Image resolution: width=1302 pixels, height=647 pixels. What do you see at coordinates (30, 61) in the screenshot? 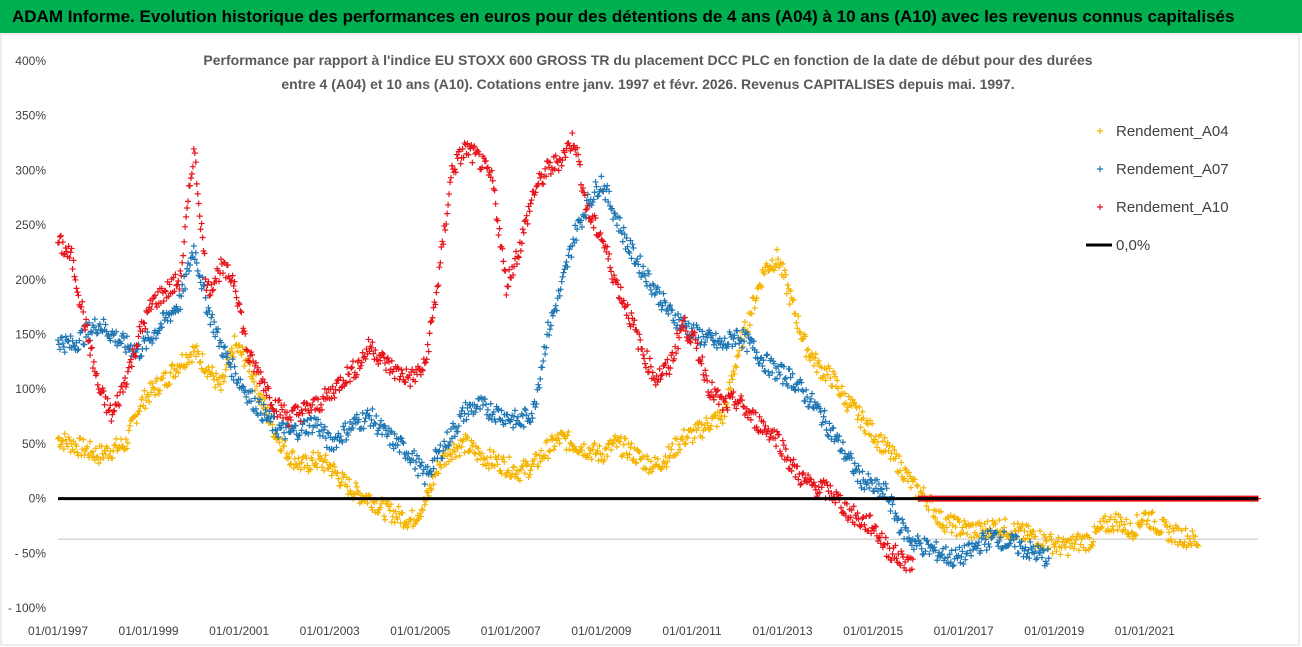
I see `y-tick-label: 400%` at bounding box center [30, 61].